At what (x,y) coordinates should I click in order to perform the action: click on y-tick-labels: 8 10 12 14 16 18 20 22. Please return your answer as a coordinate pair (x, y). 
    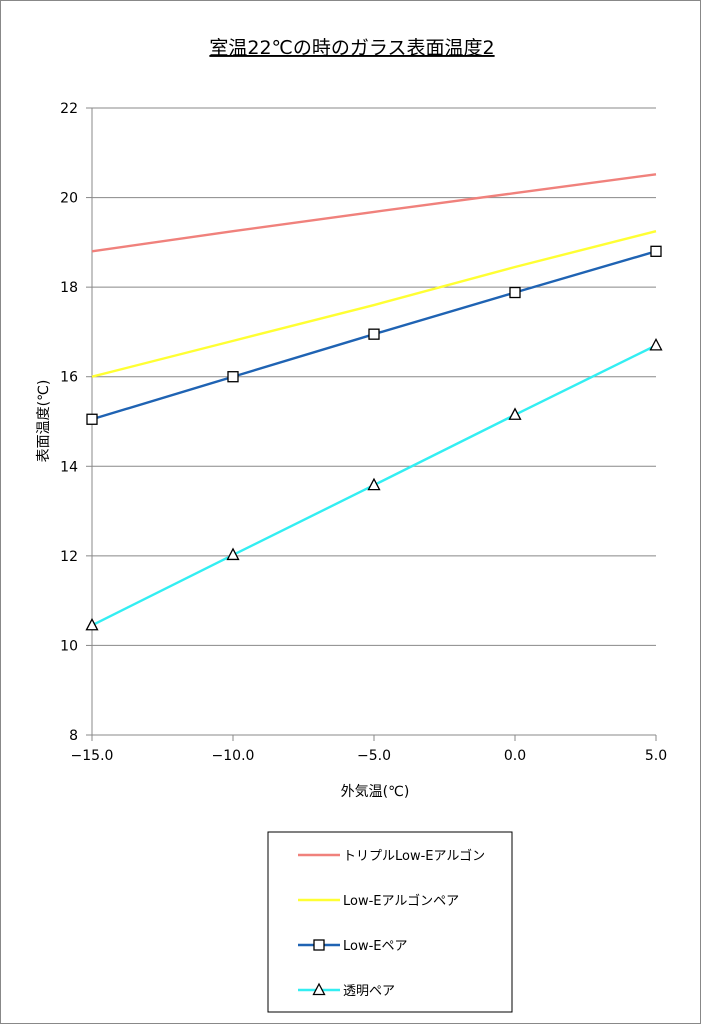
    Looking at the image, I should click on (69, 422).